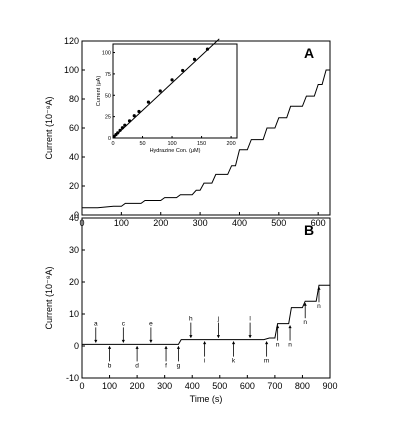 This screenshot has height=434, width=400. I want to click on panel-b-xtick-label: 400, so click(192, 386).